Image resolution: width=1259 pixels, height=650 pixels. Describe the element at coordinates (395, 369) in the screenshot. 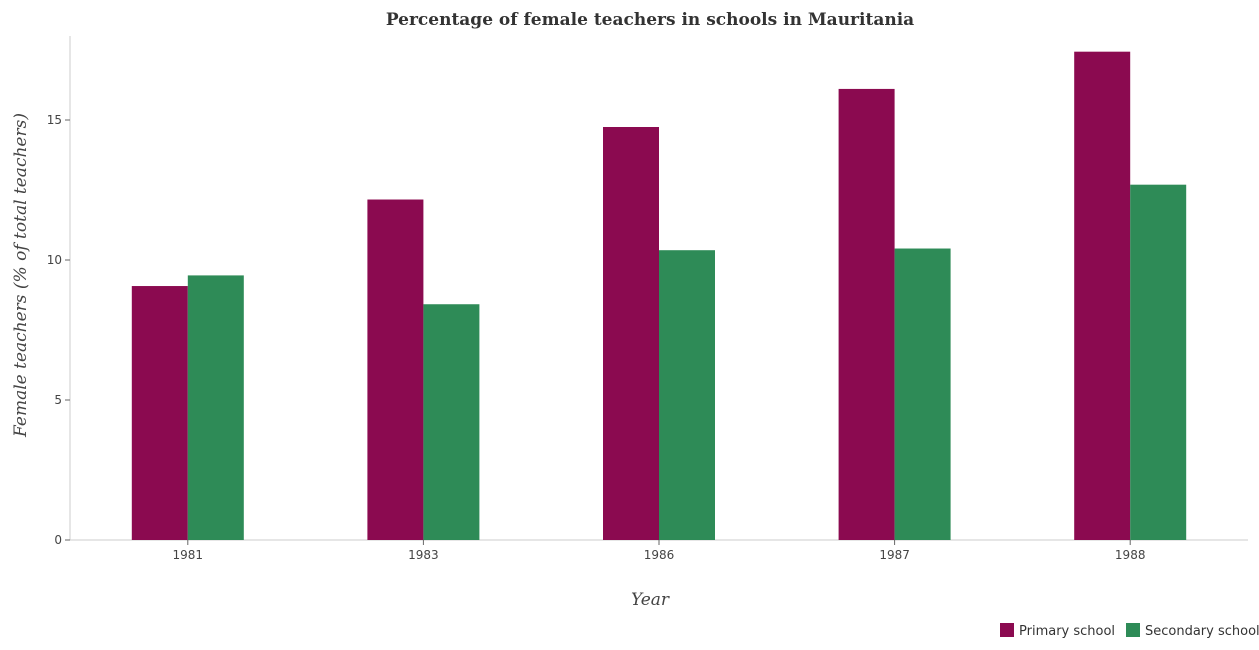

I see `bar-primary-1983` at that location.